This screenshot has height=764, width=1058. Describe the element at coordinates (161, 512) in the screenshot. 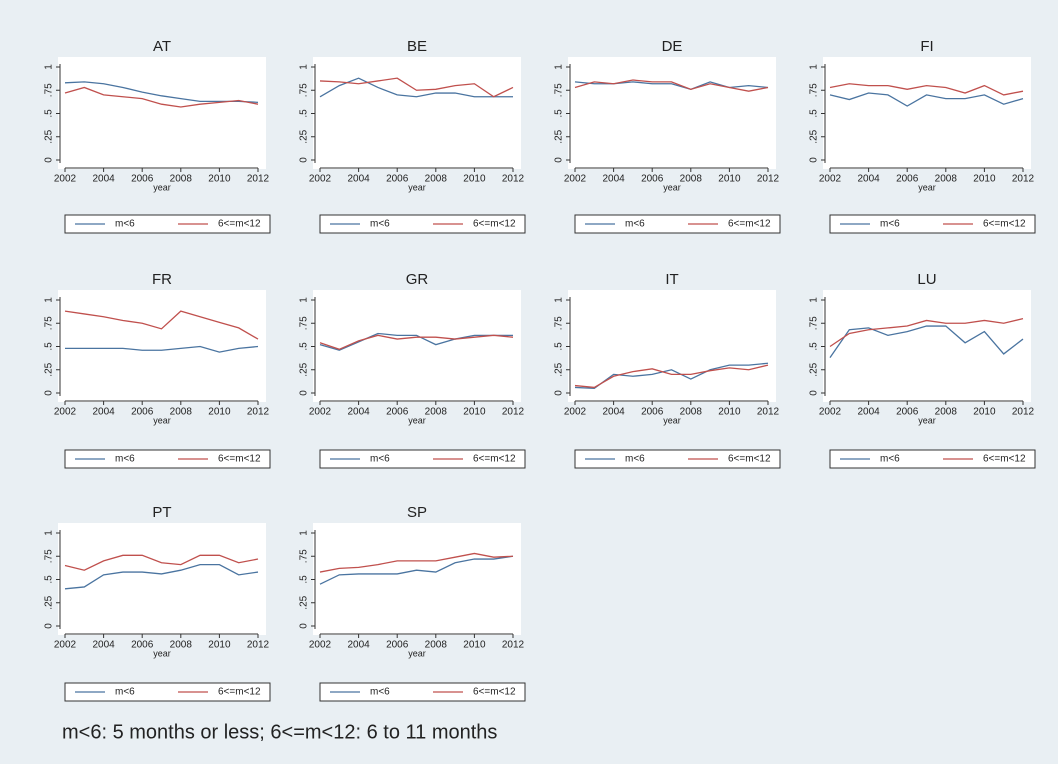

I see `panel-title: PT` at that location.